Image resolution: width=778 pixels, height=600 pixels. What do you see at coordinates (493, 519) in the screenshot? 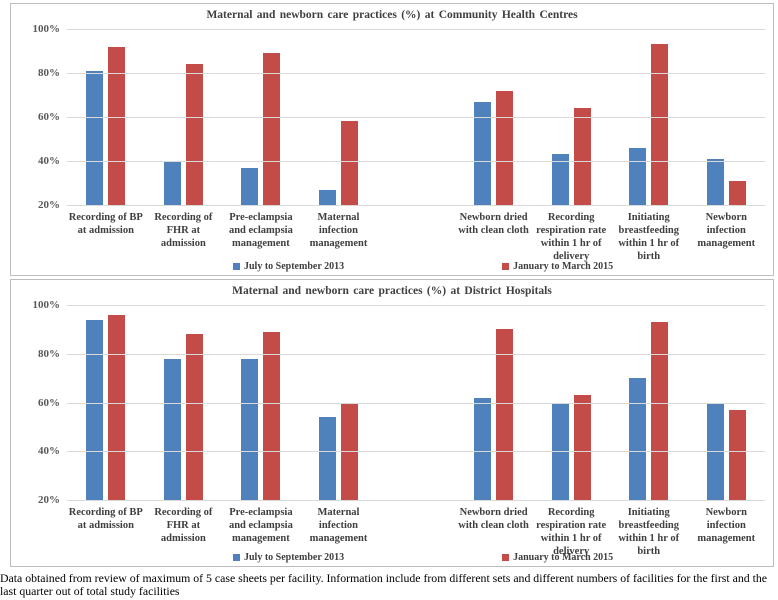
I see `category-label: Newborn dried with clean cloth` at bounding box center [493, 519].